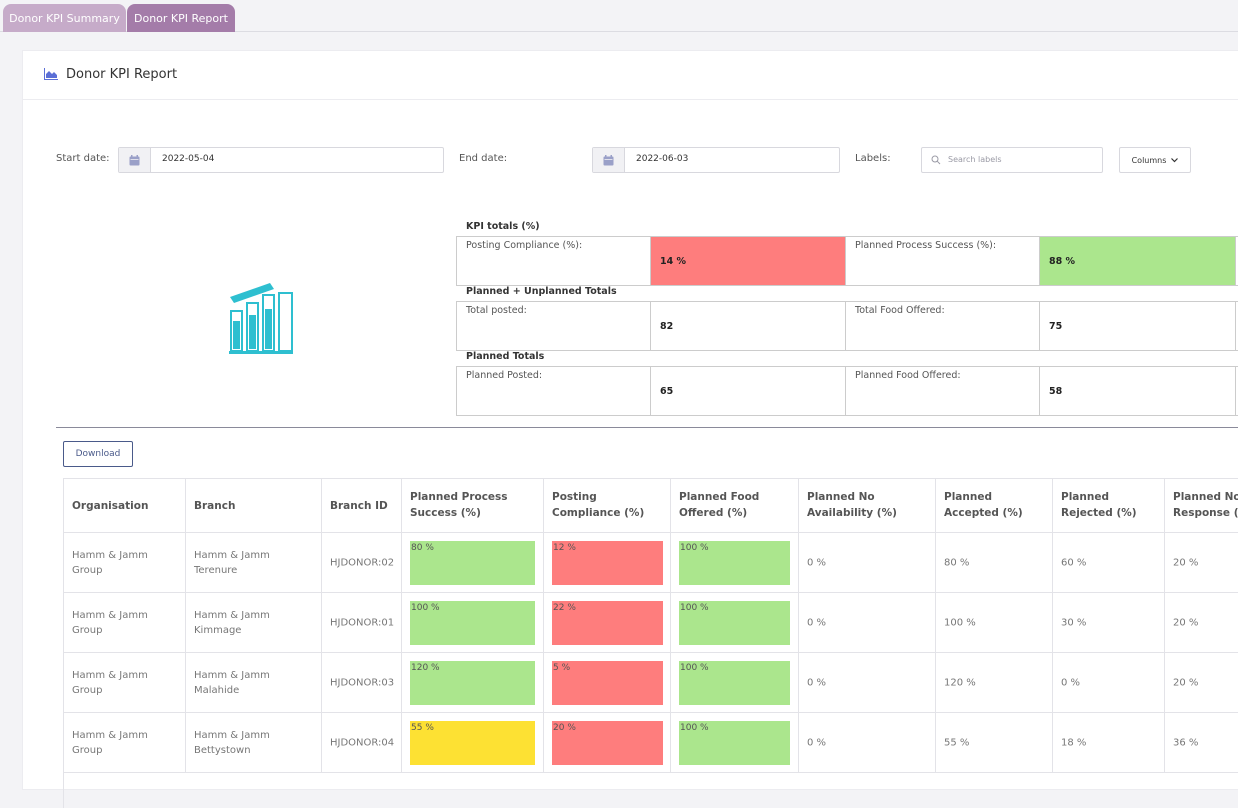 This screenshot has height=808, width=1238. Describe the element at coordinates (943, 391) in the screenshot. I see `planned-food-offered-label: Planned Food Offered:` at that location.